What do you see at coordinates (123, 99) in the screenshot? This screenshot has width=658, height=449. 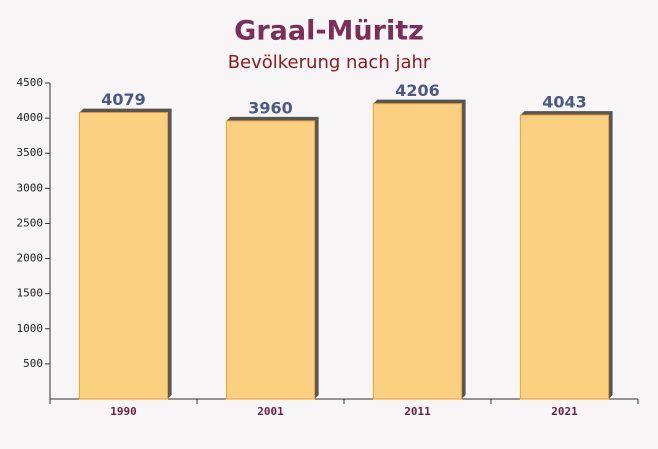 I see `value-label: 4079` at bounding box center [123, 99].